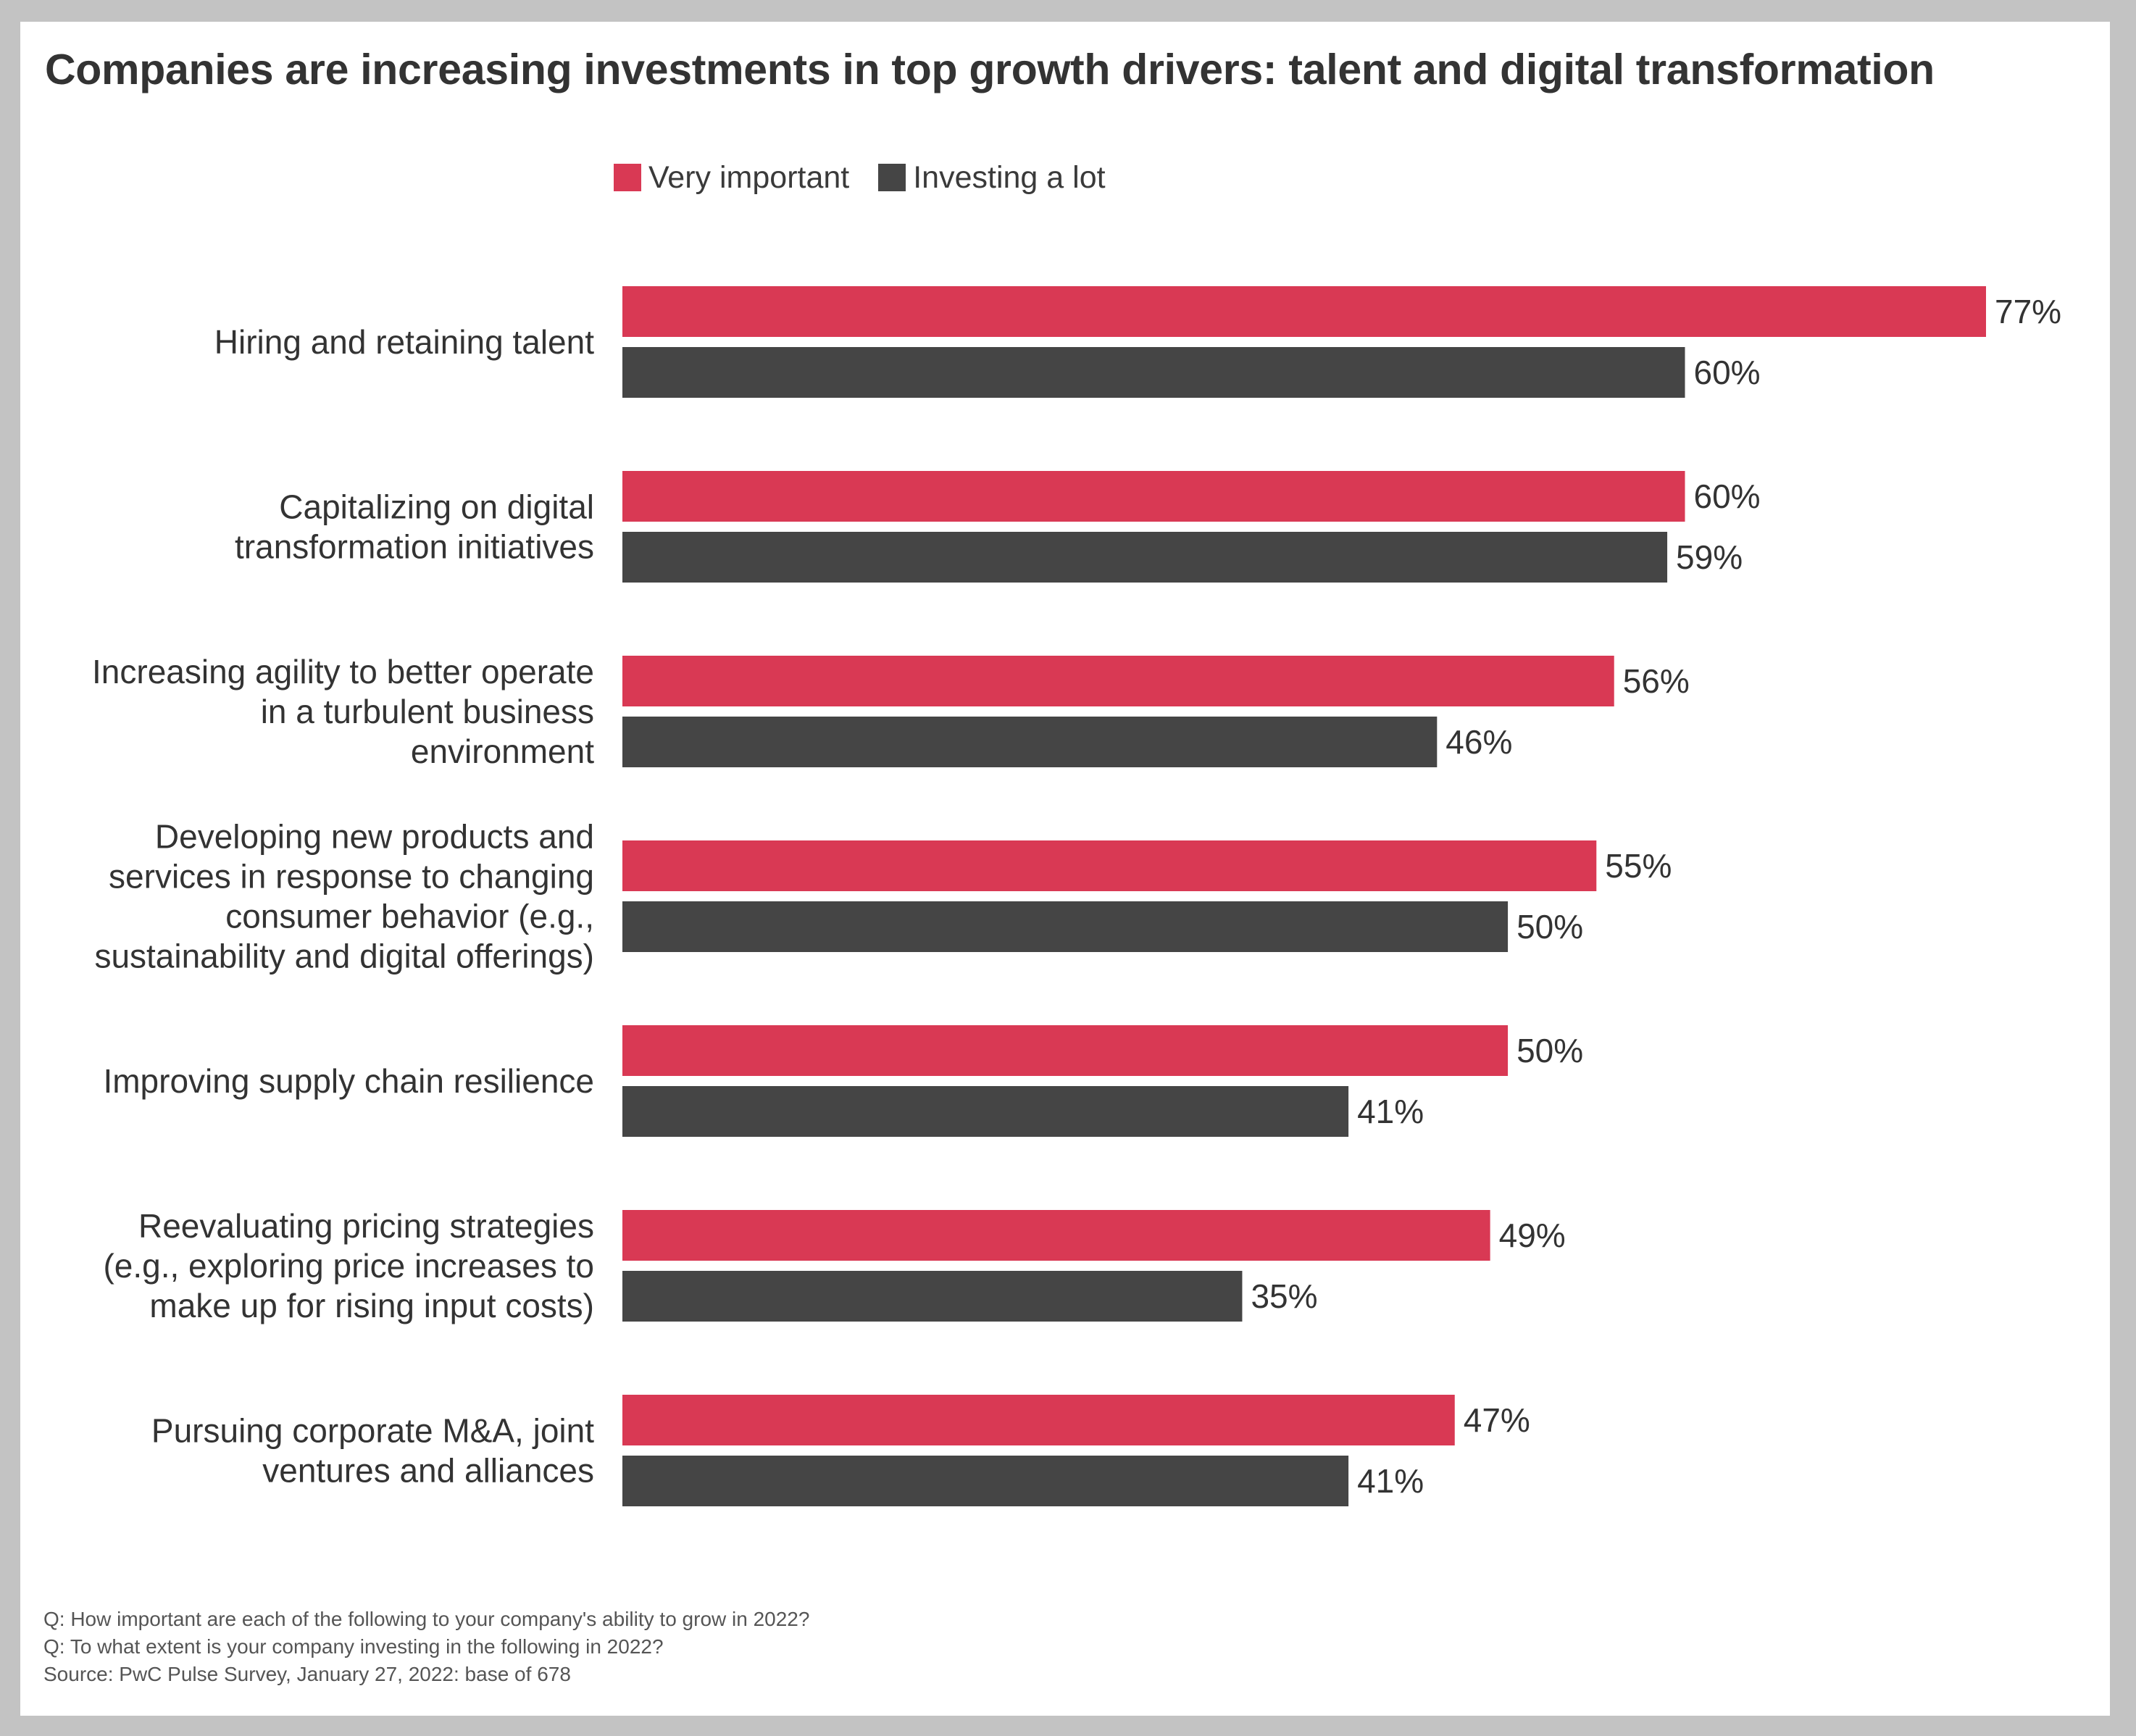 This screenshot has height=1736, width=2136. I want to click on data-label-very-important: 49%, so click(1532, 1235).